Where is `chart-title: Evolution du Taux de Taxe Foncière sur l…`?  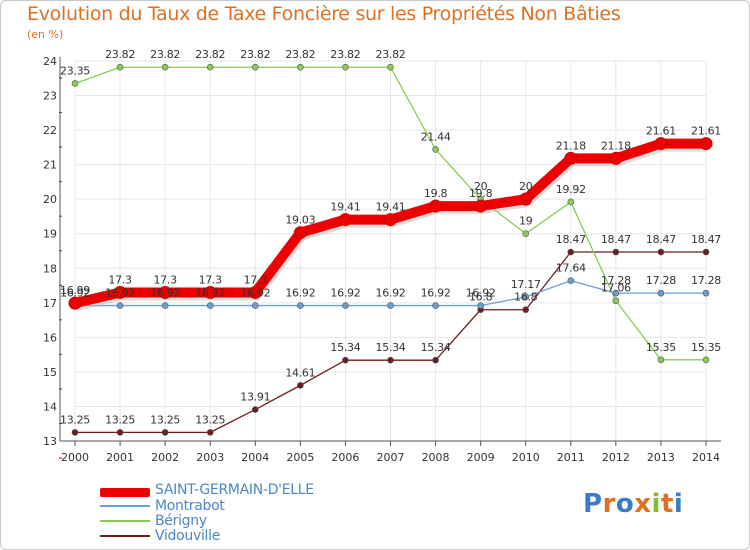 chart-title: Evolution du Taux de Taxe Foncière sur l… is located at coordinates (324, 14).